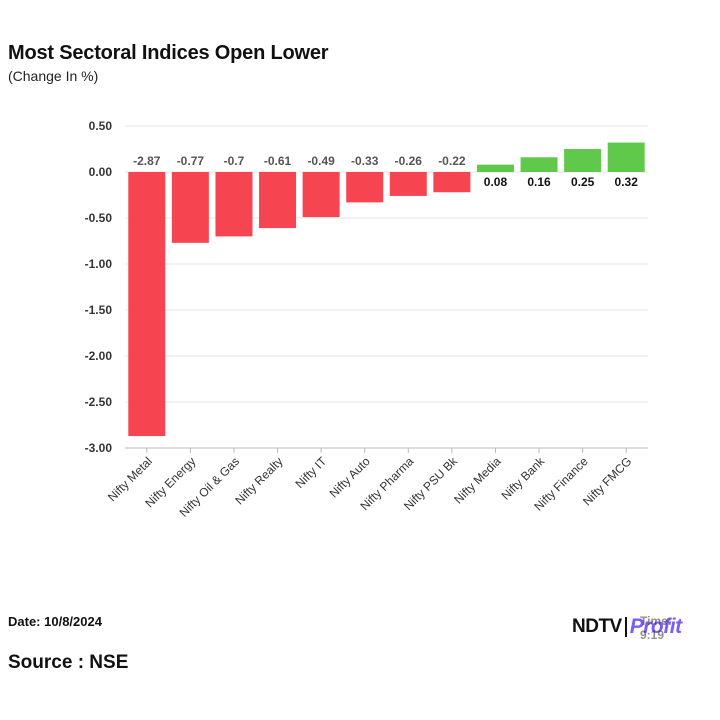 The image size is (720, 720). I want to click on time-label: Time: 9:19, so click(656, 628).